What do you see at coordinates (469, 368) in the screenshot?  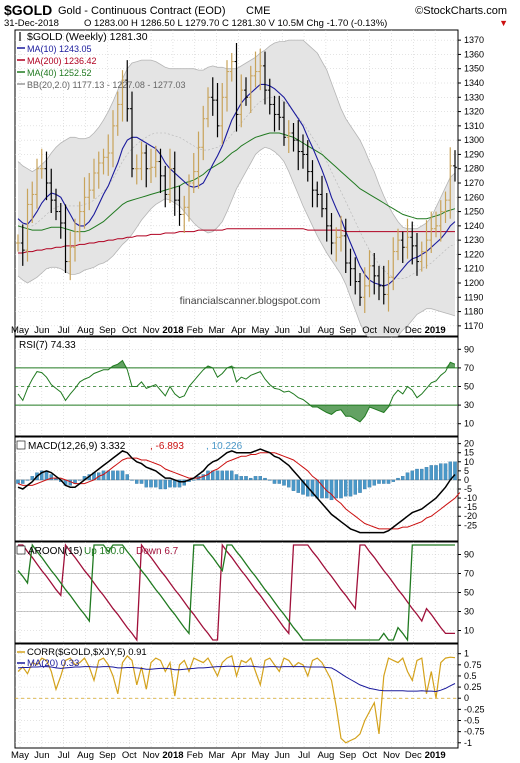 I see `y-tick-label: 70` at bounding box center [469, 368].